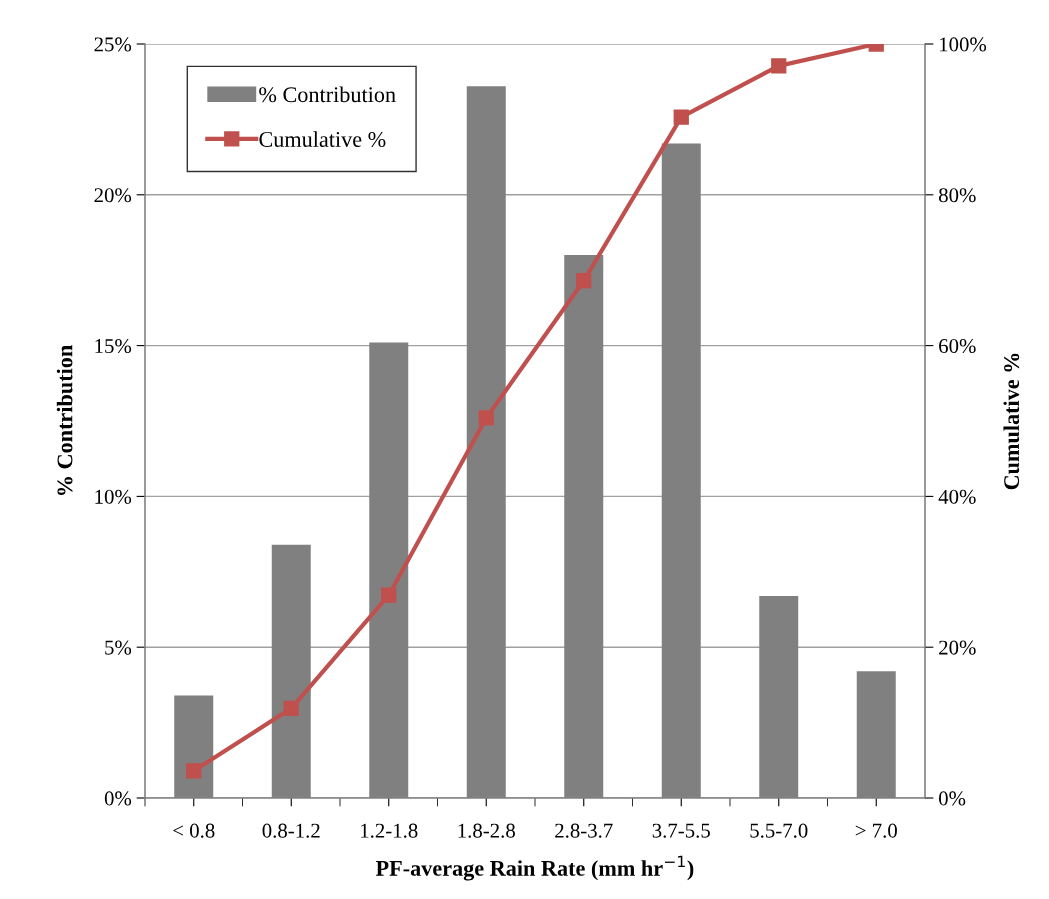 The image size is (1049, 899). I want to click on x-axis-title: PF-average Rain Rate (mm hr$^{−1}$), so click(534, 868).